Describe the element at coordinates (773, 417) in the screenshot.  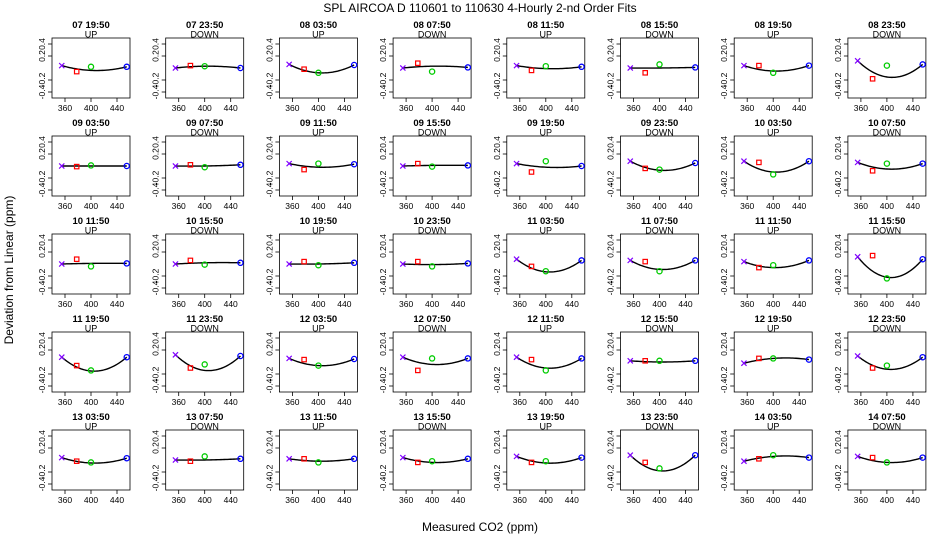
I see `panel-title: 14 03:50` at that location.